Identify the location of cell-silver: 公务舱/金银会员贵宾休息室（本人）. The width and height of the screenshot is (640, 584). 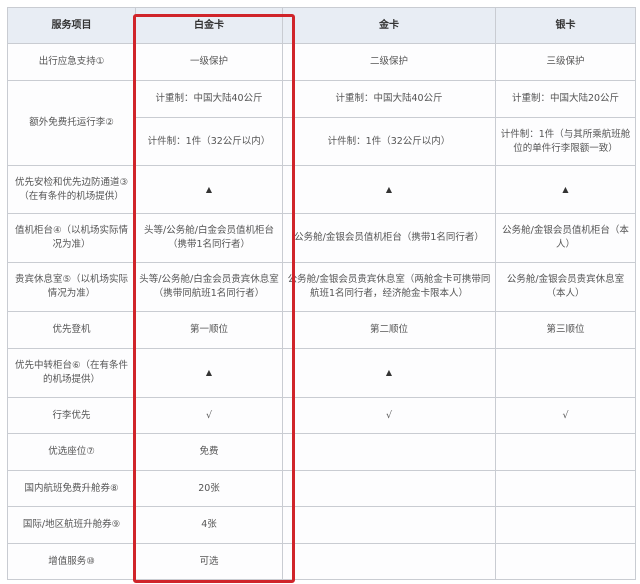
(565, 287).